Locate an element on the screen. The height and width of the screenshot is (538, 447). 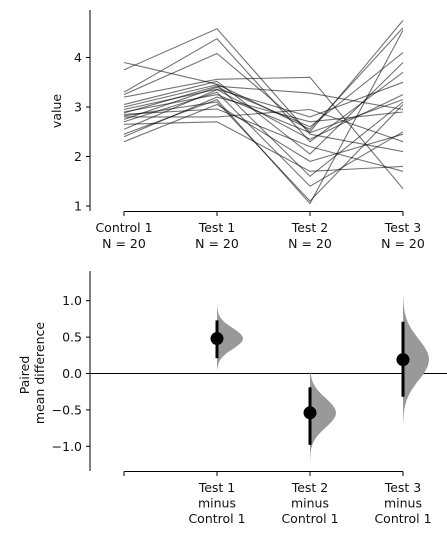
x-tick-label: Test 2 is located at coordinates (310, 487).